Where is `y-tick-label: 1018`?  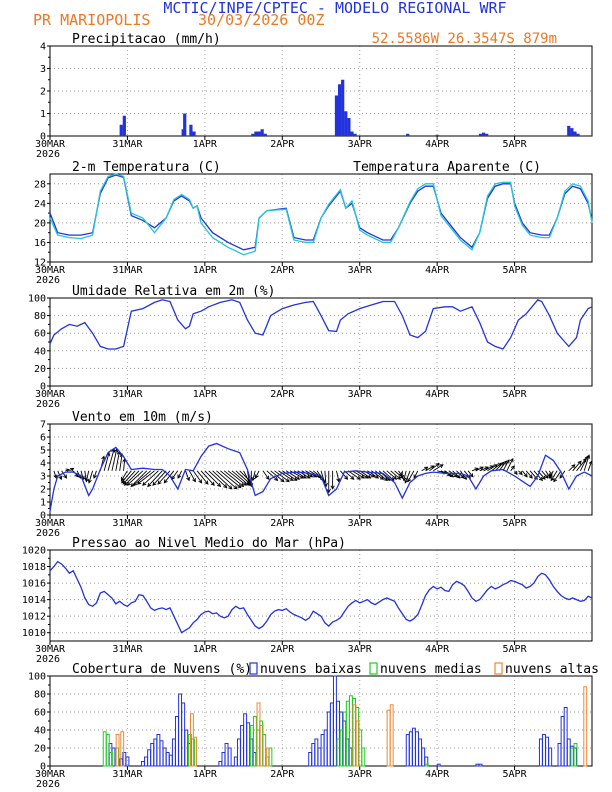 y-tick-label: 1018 is located at coordinates (34, 567).